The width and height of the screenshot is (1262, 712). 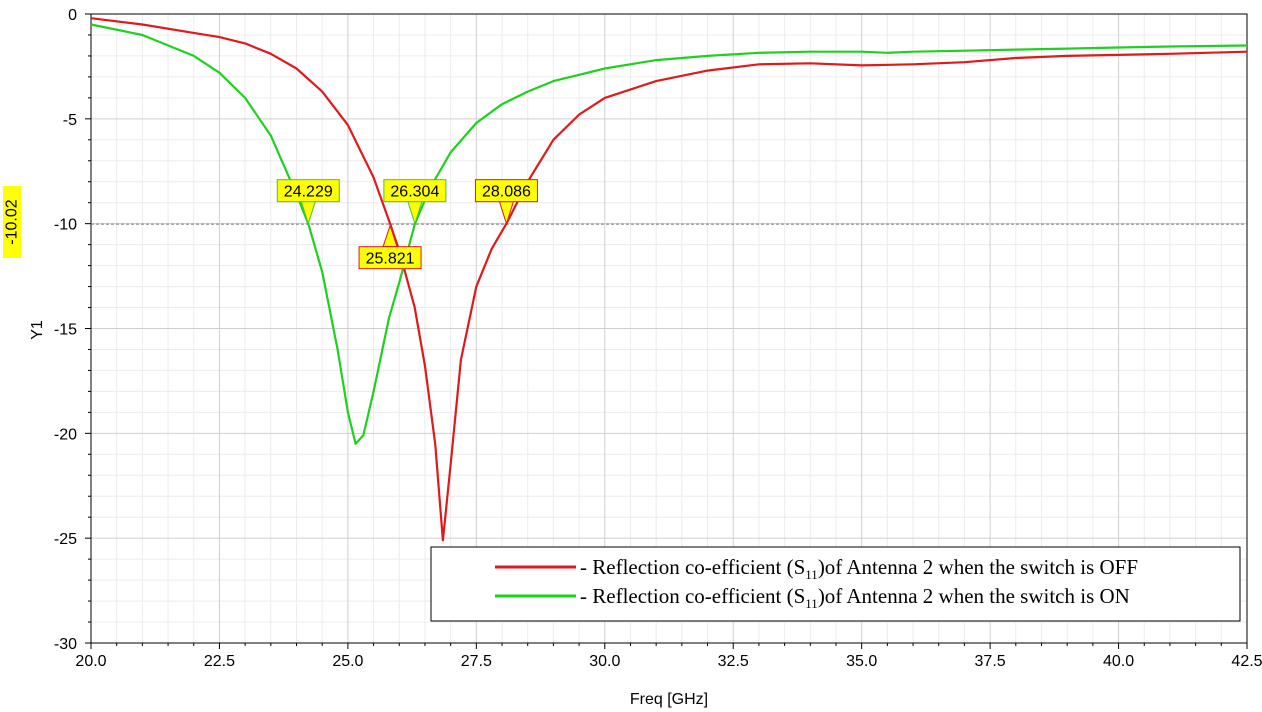 I want to click on x-tick-label: 22.5, so click(x=219, y=661).